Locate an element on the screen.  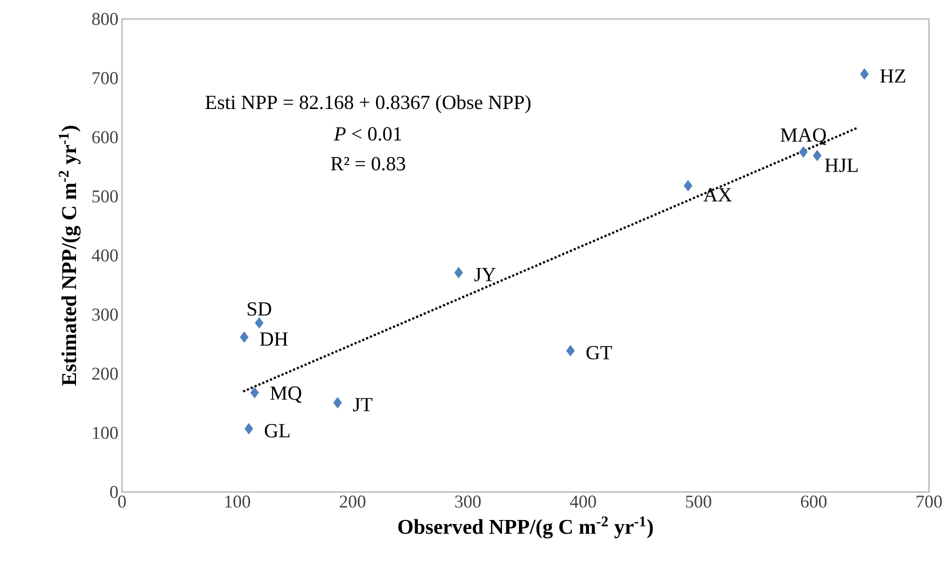
annotation: HJL is located at coordinates (841, 165).